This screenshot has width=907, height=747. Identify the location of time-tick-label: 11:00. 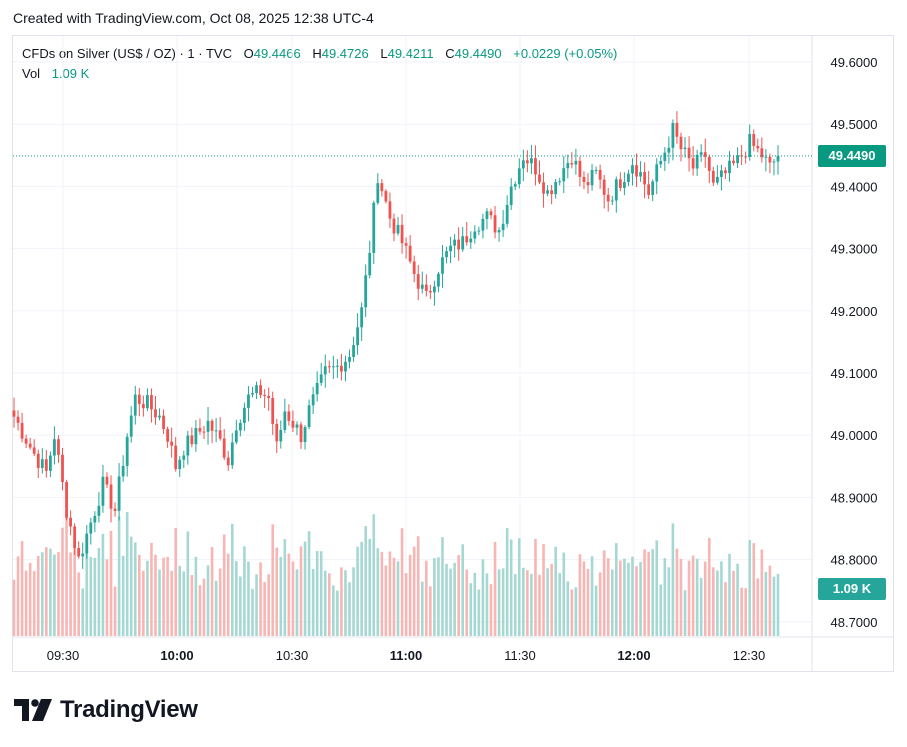
(406, 655).